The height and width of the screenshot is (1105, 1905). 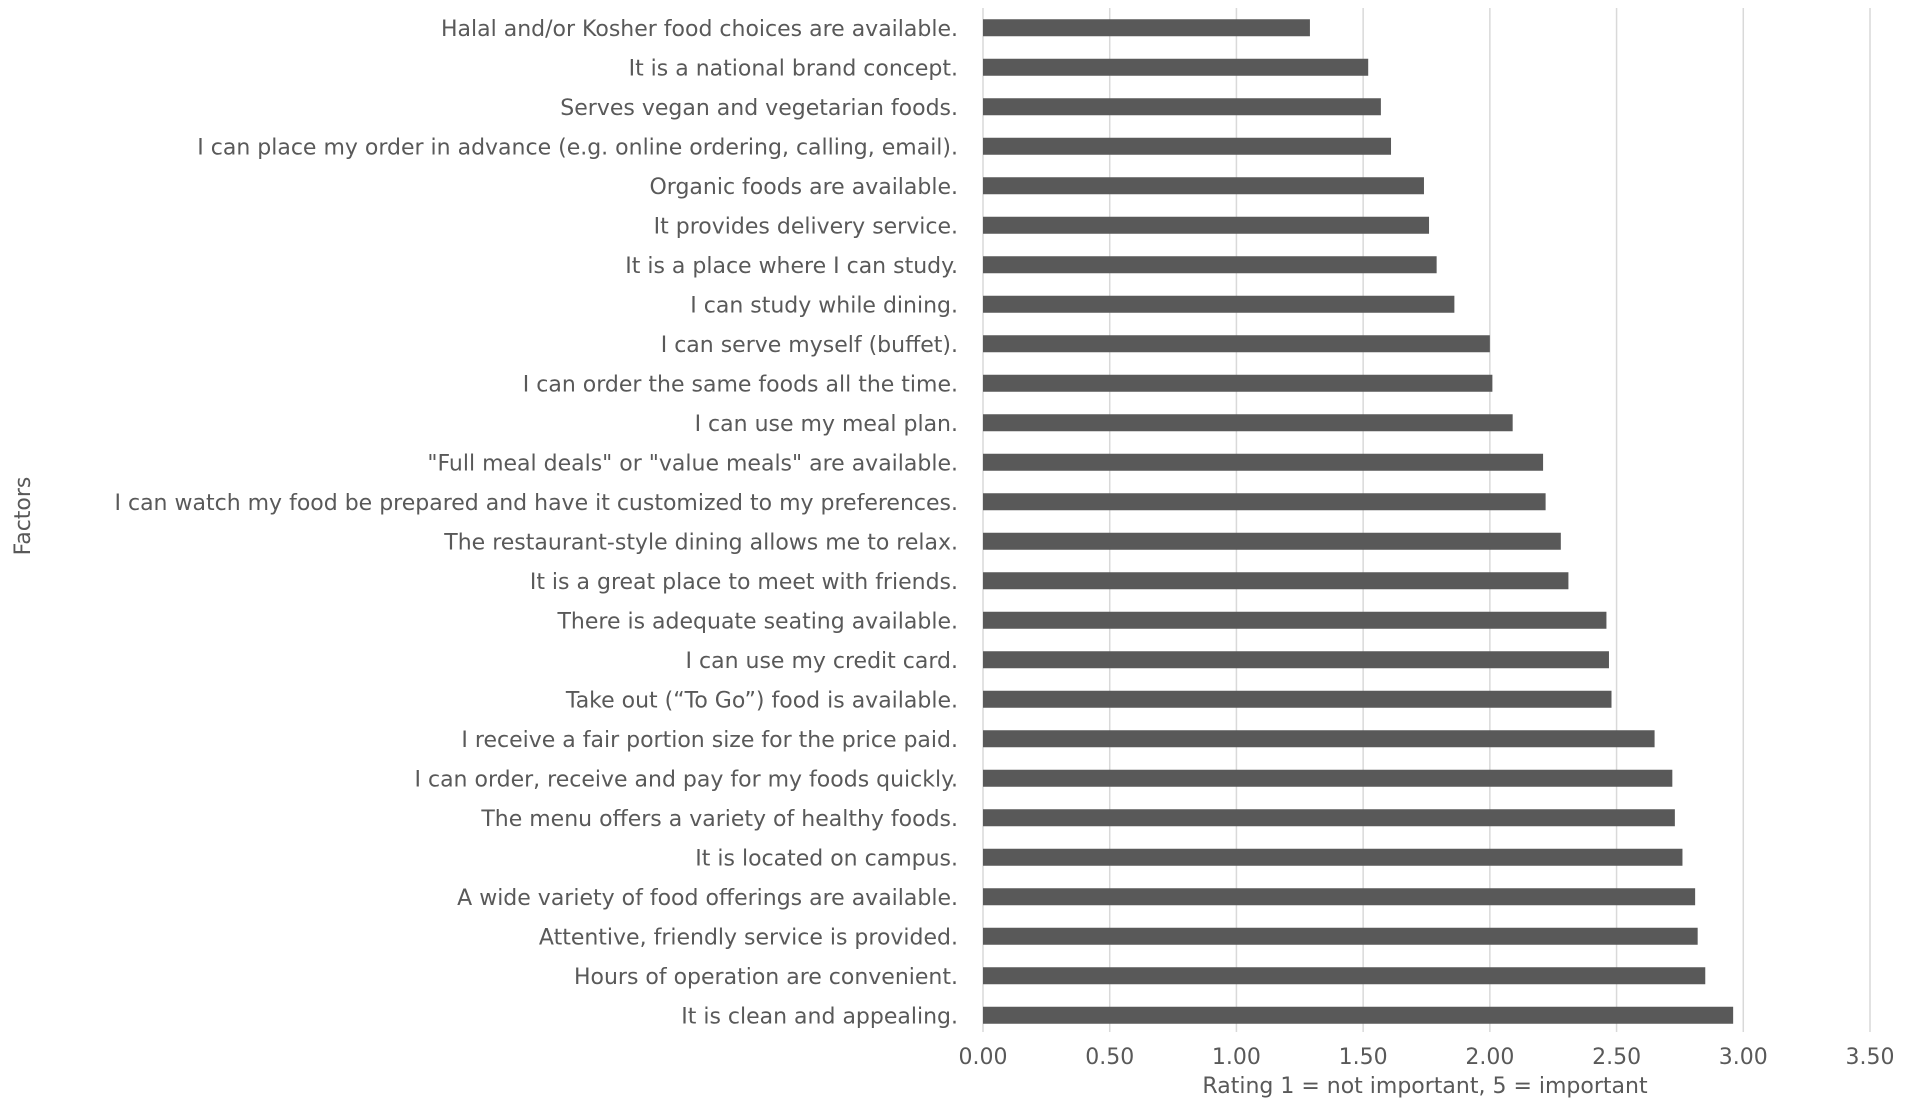 I want to click on category-label: Take out (“To Go”) food is available., so click(x=761, y=700).